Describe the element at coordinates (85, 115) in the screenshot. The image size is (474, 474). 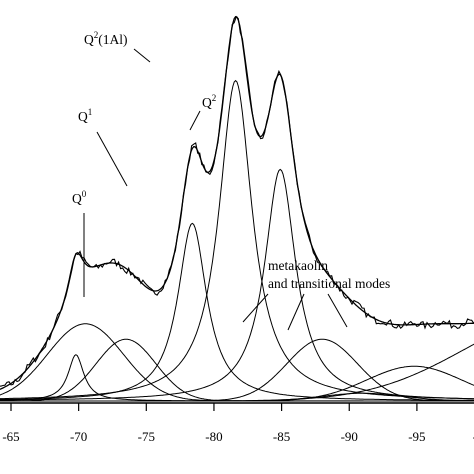
I see `q1-label: Q1` at that location.